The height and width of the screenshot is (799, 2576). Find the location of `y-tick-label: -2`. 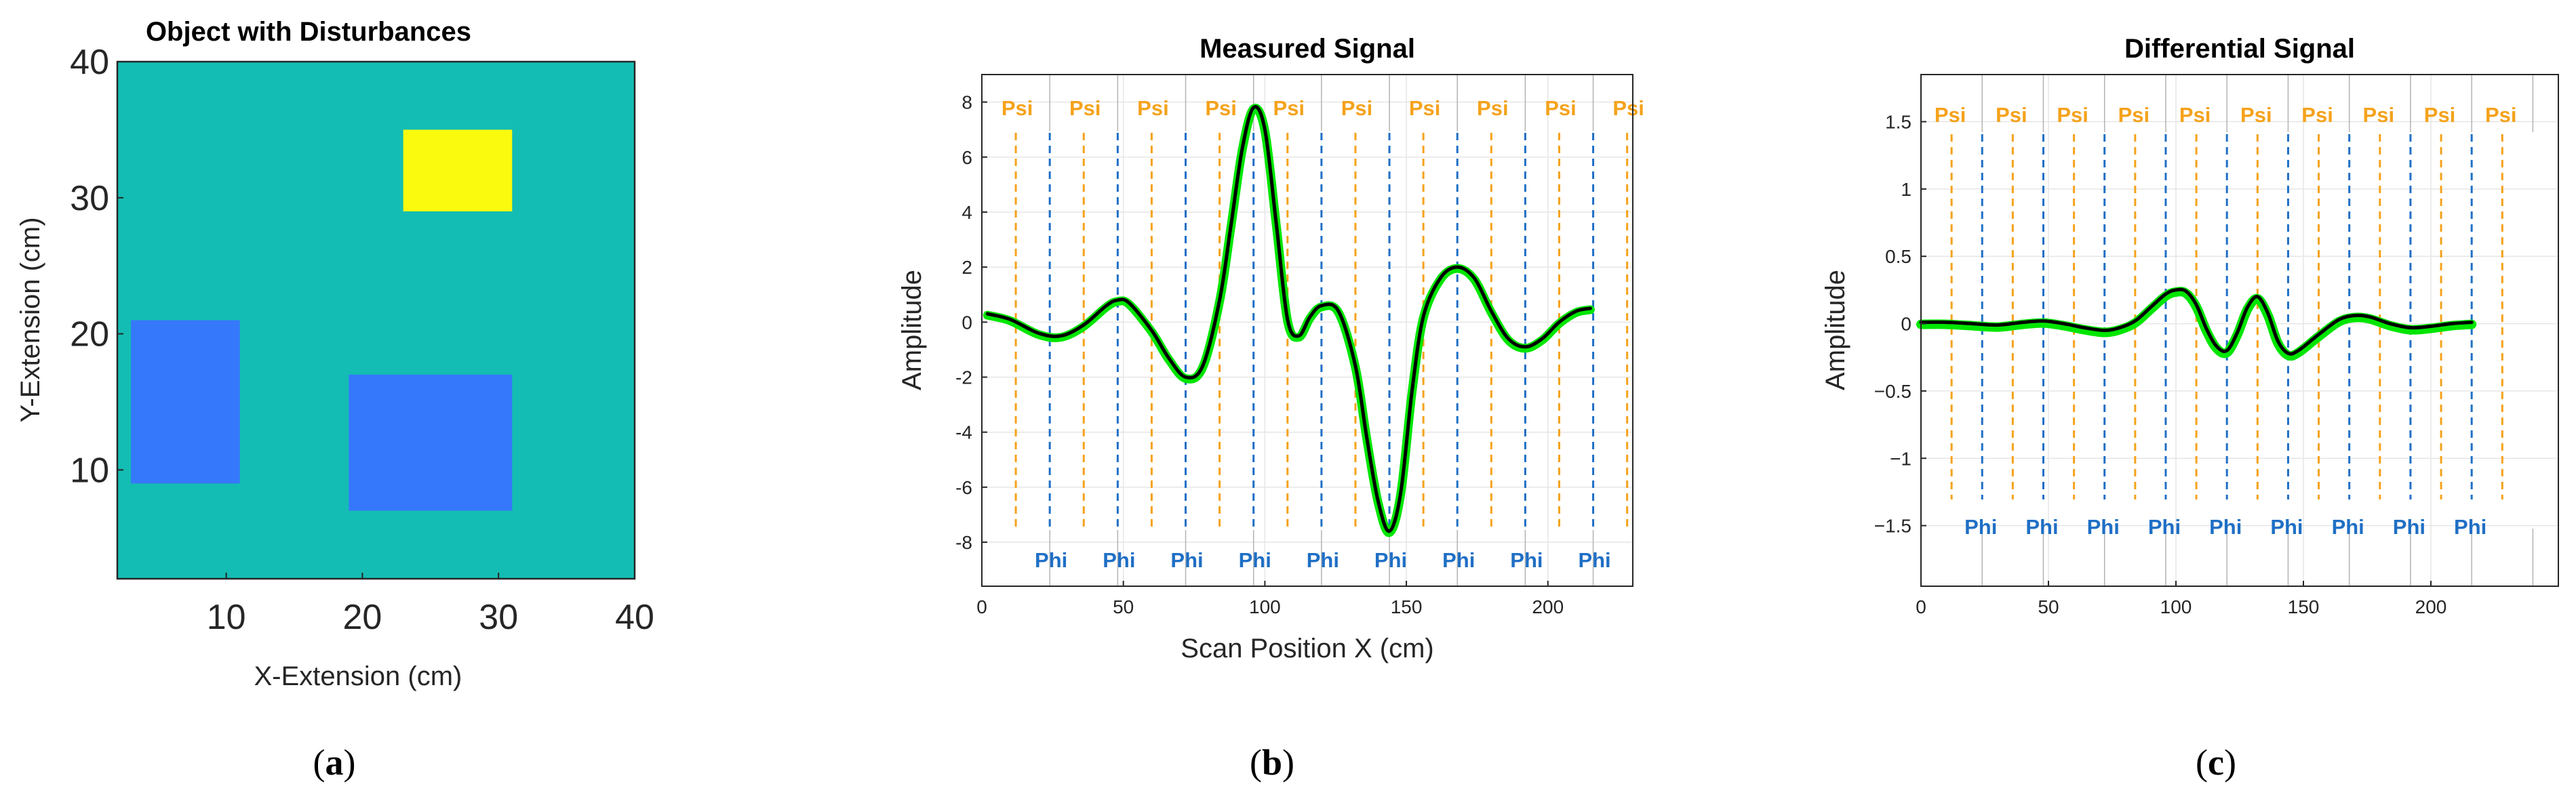

y-tick-label: -2 is located at coordinates (964, 377).